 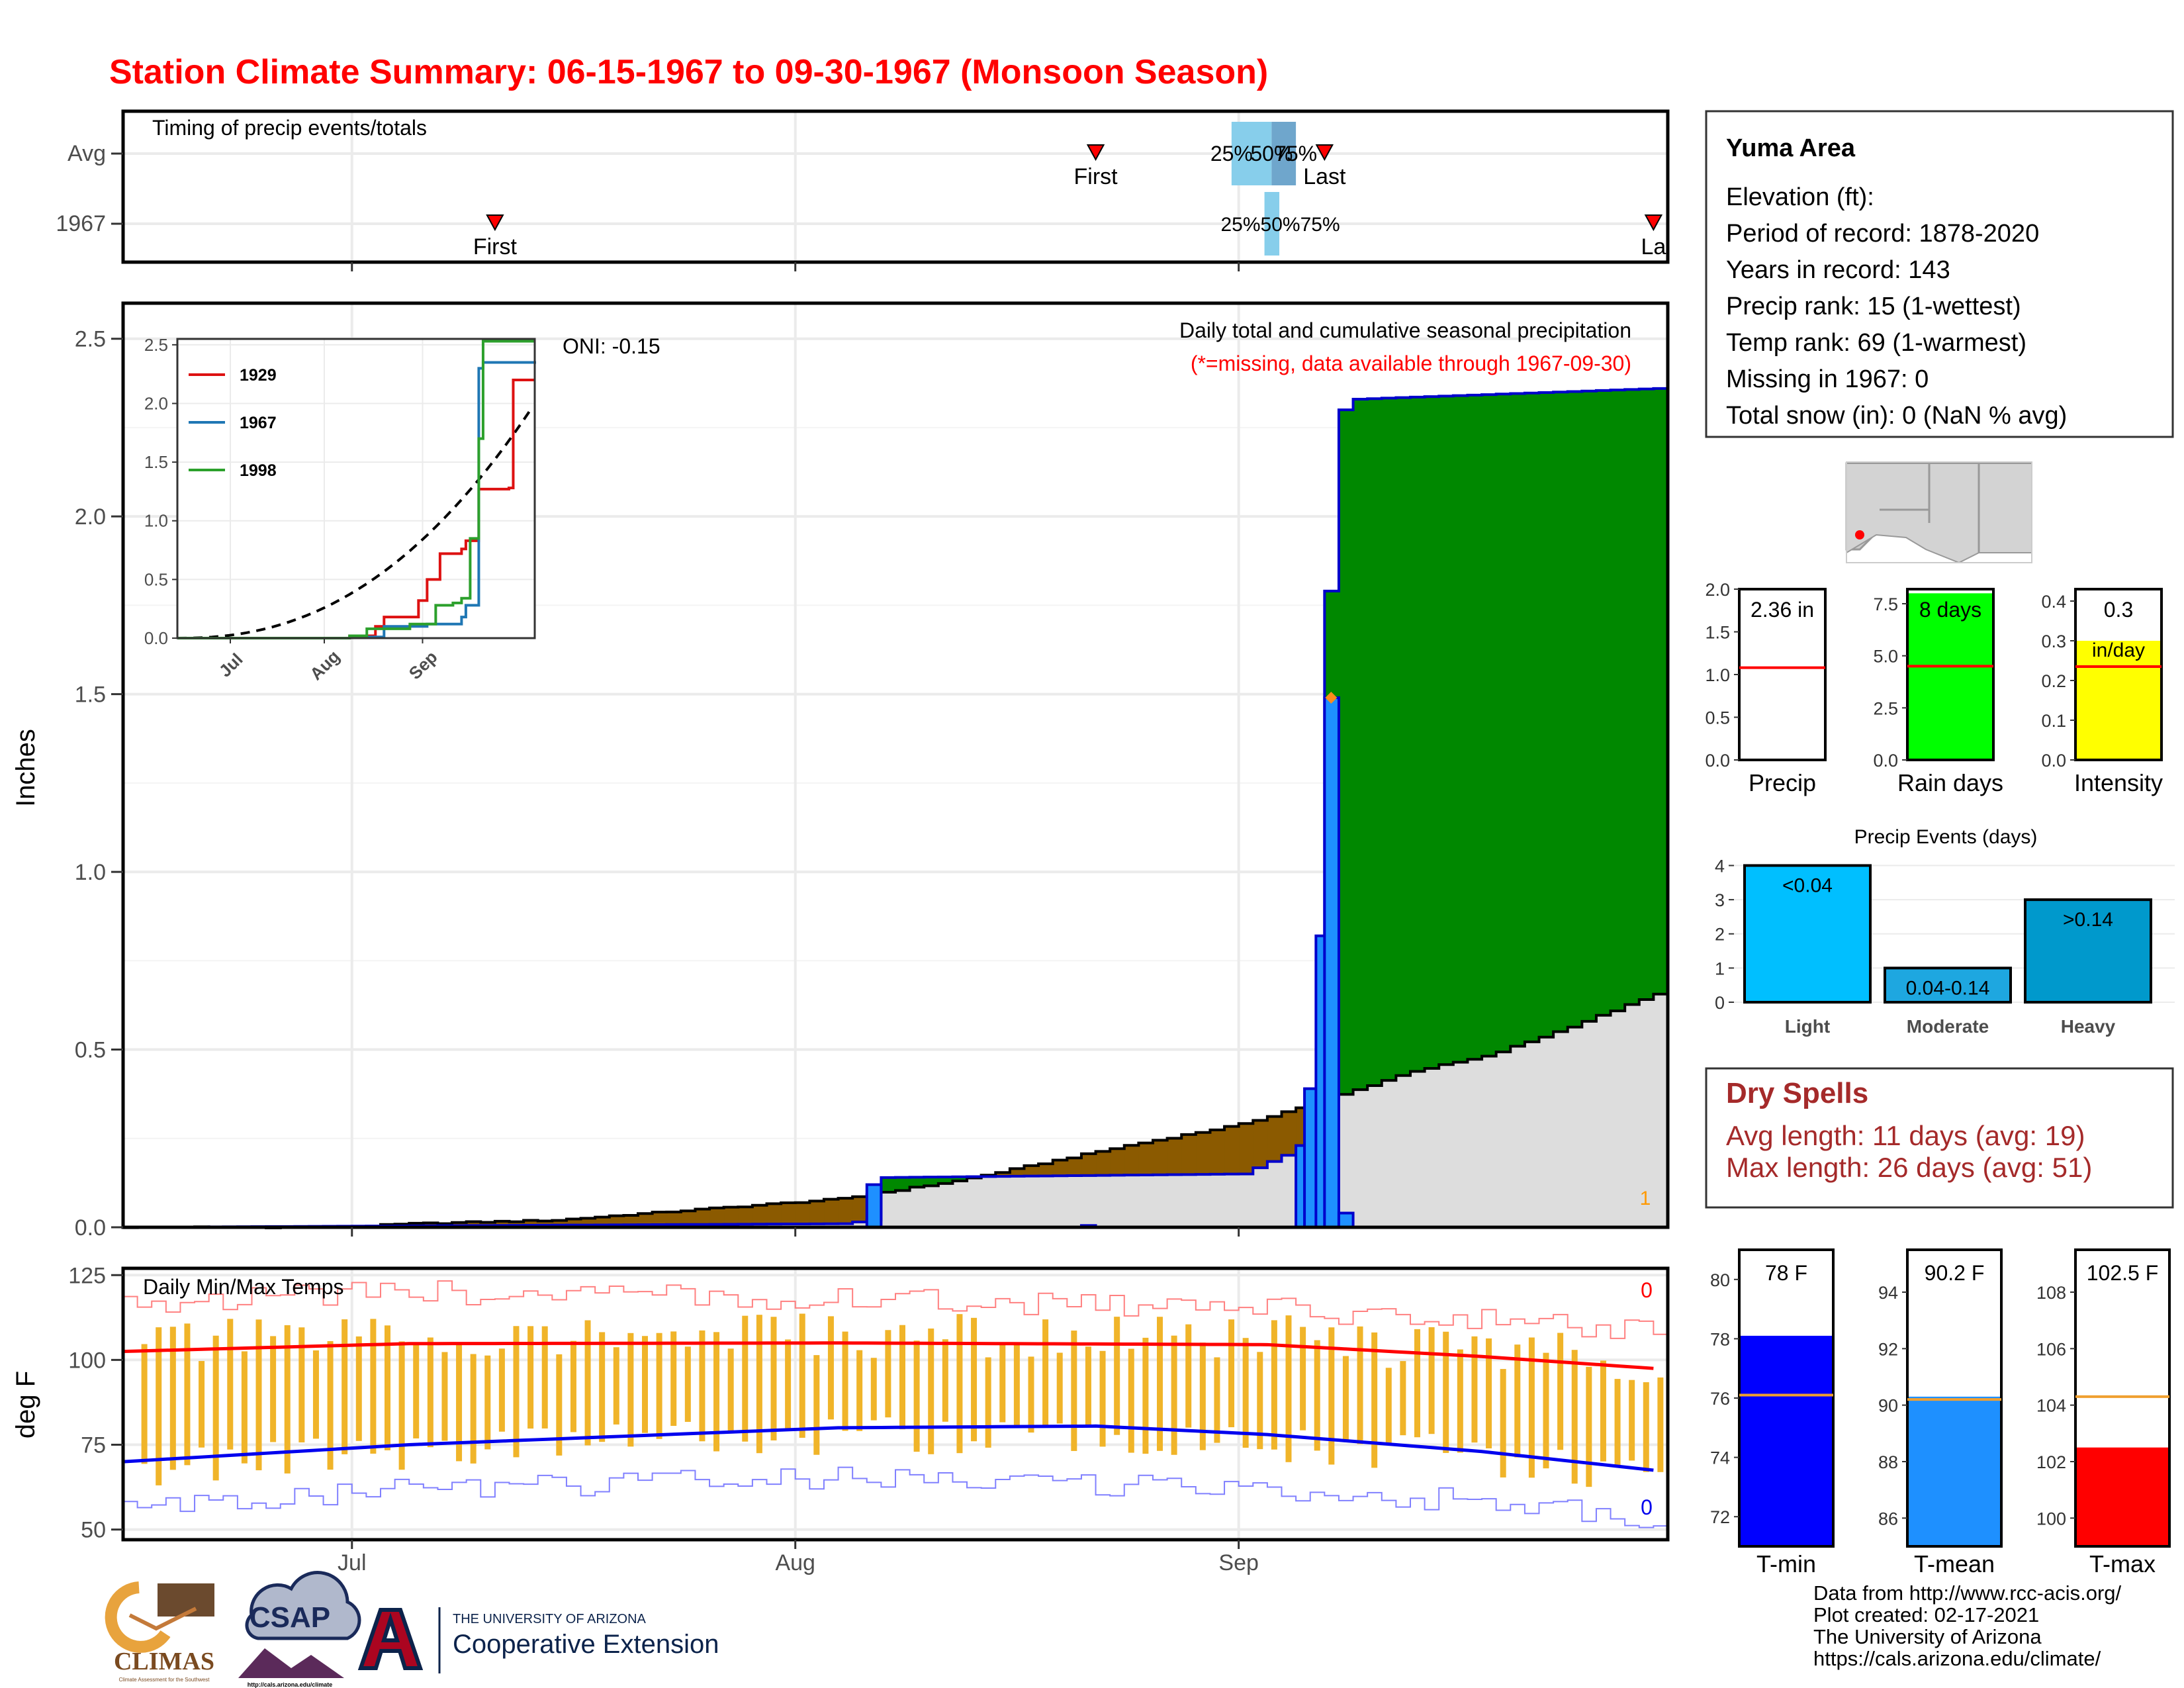 What do you see at coordinates (611, 346) in the screenshot?
I see `oni-label: ONI: -0.15` at bounding box center [611, 346].